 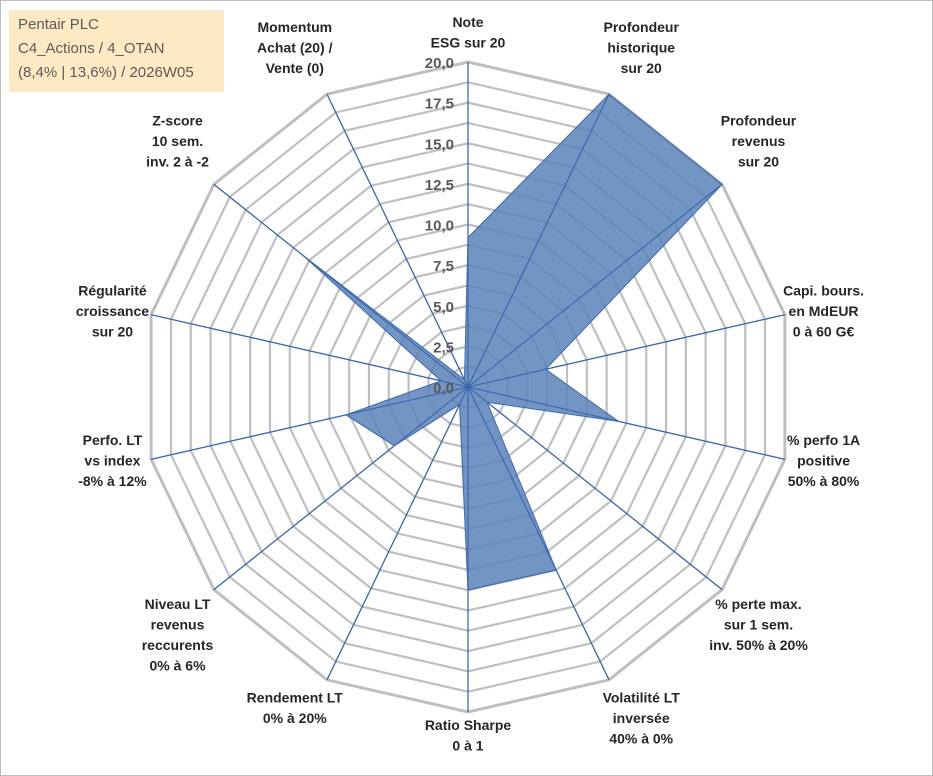 I want to click on axis-label-line: 40% à 0%, so click(x=641, y=739).